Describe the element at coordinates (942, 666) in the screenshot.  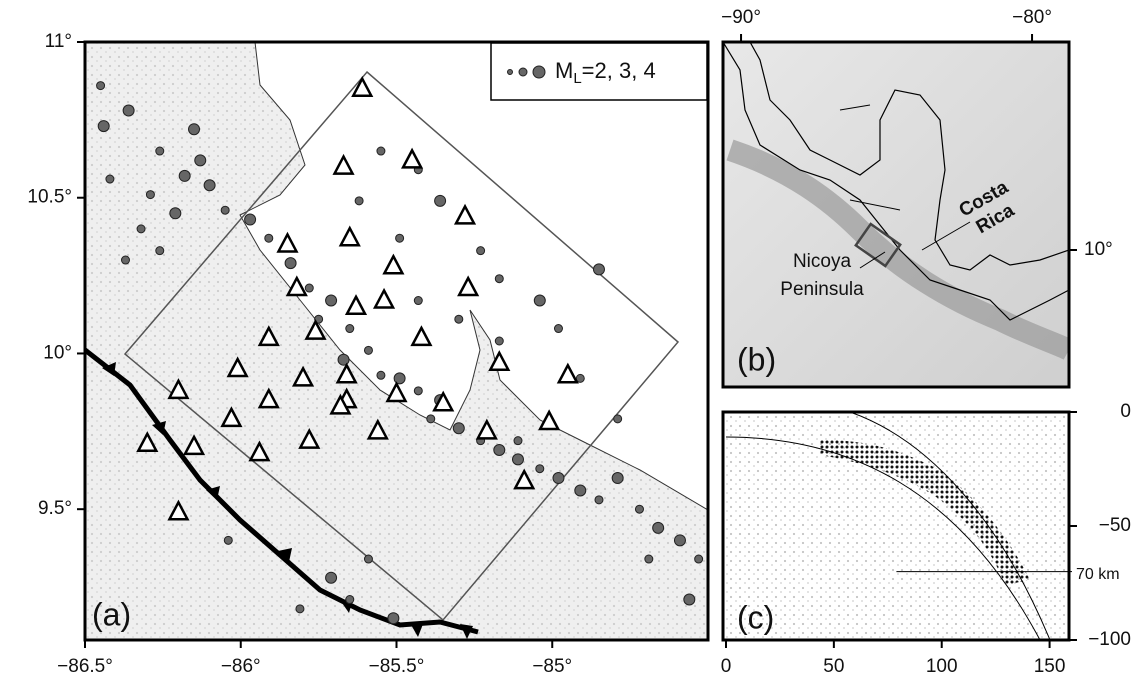
I see `x-tick-label: 100` at that location.